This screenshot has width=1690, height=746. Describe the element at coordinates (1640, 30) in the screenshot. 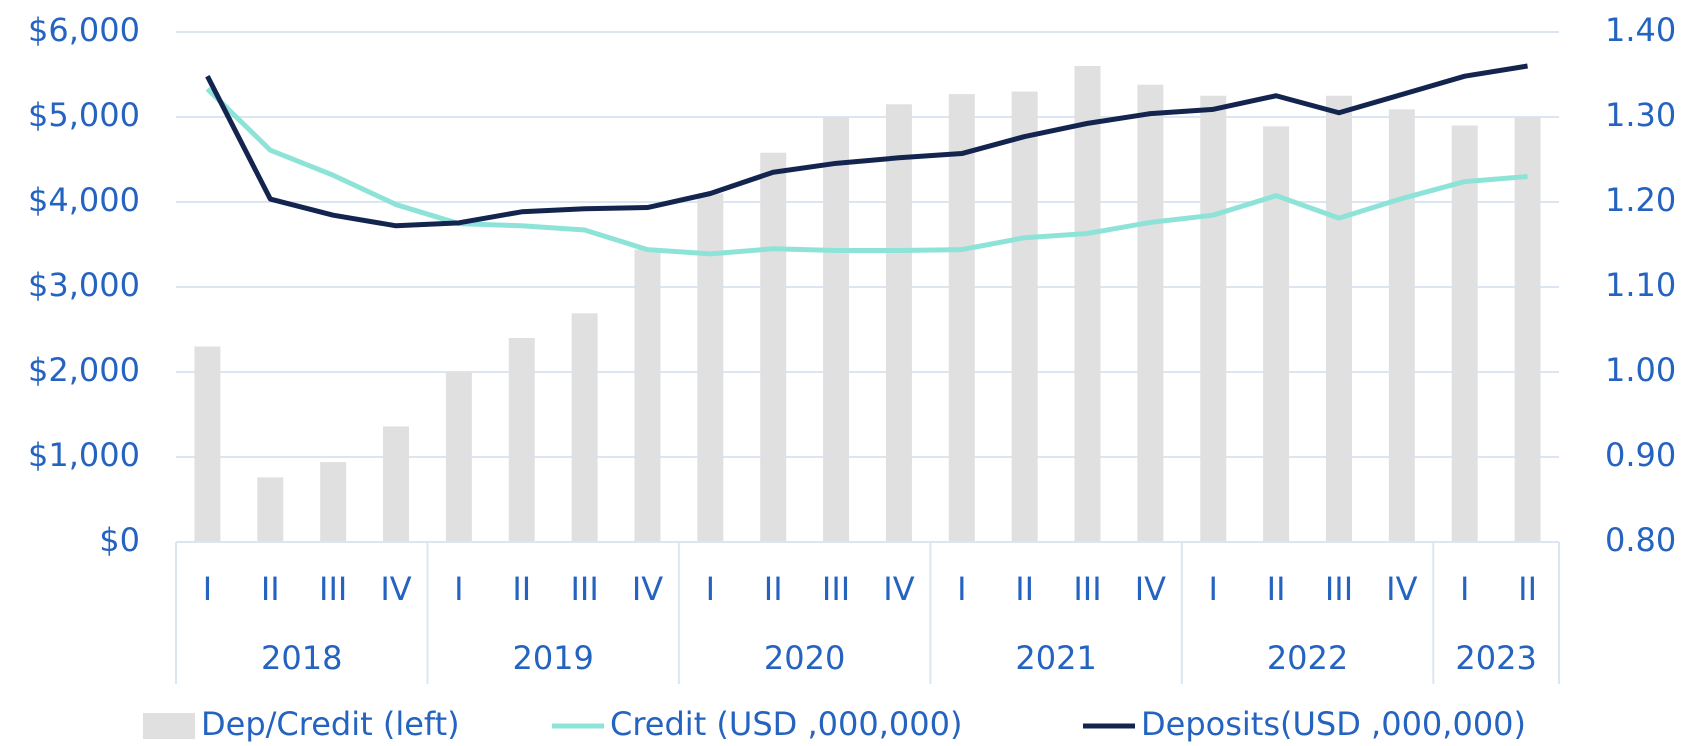

I see `y2-tick-label: 1.40` at that location.